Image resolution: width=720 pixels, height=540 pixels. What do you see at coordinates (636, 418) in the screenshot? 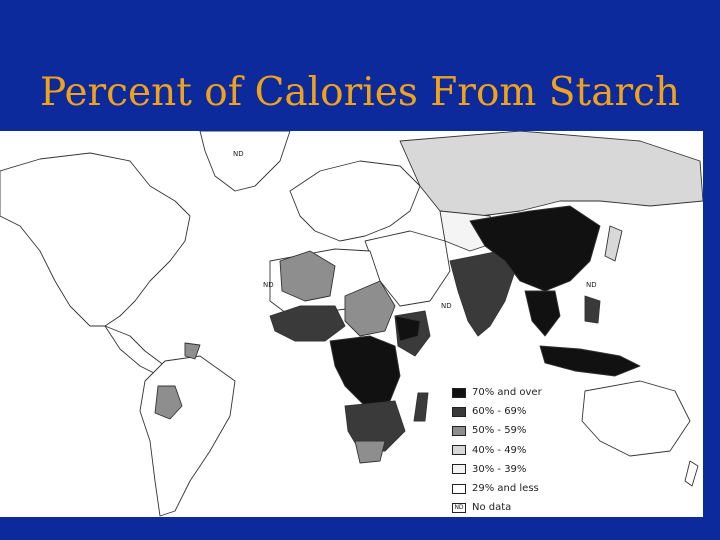
I see `region-australia` at bounding box center [636, 418].